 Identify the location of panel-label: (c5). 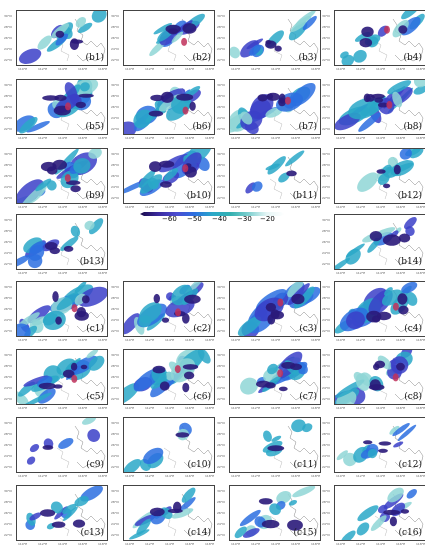
(95, 397).